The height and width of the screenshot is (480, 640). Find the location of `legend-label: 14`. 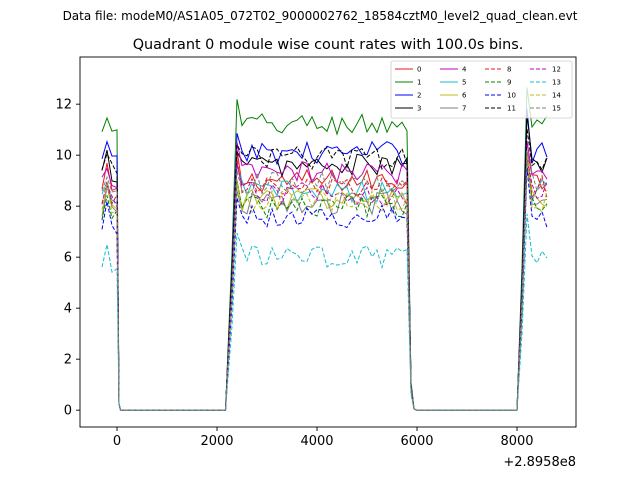

legend-label: 14 is located at coordinates (556, 96).